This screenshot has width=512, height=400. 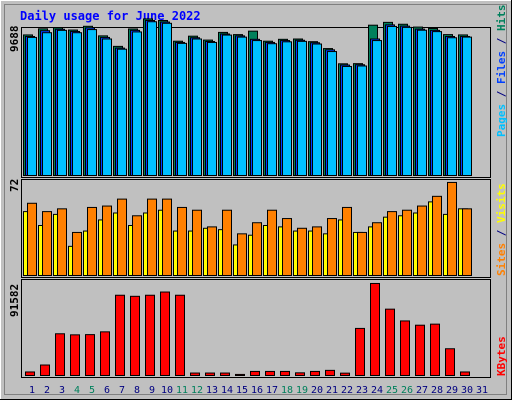 What do you see at coordinates (467, 390) in the screenshot?
I see `day-label-30: 30` at bounding box center [467, 390].